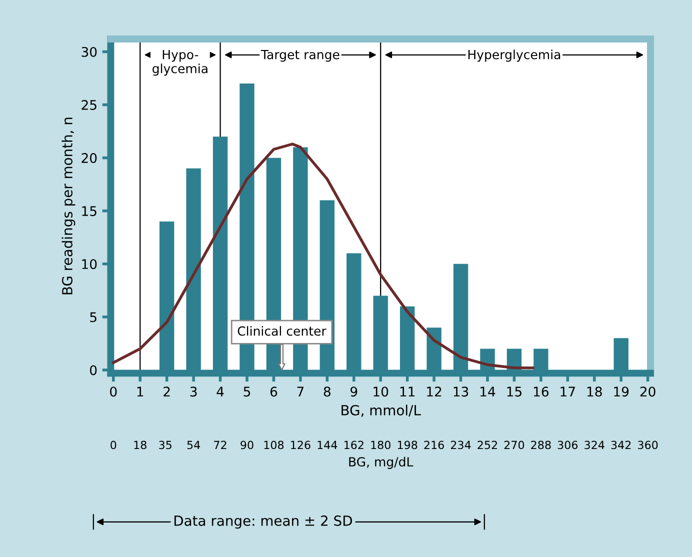 This screenshot has width=692, height=557. Describe the element at coordinates (180, 63) in the screenshot. I see `annotation: Hypo- glycemia` at that location.